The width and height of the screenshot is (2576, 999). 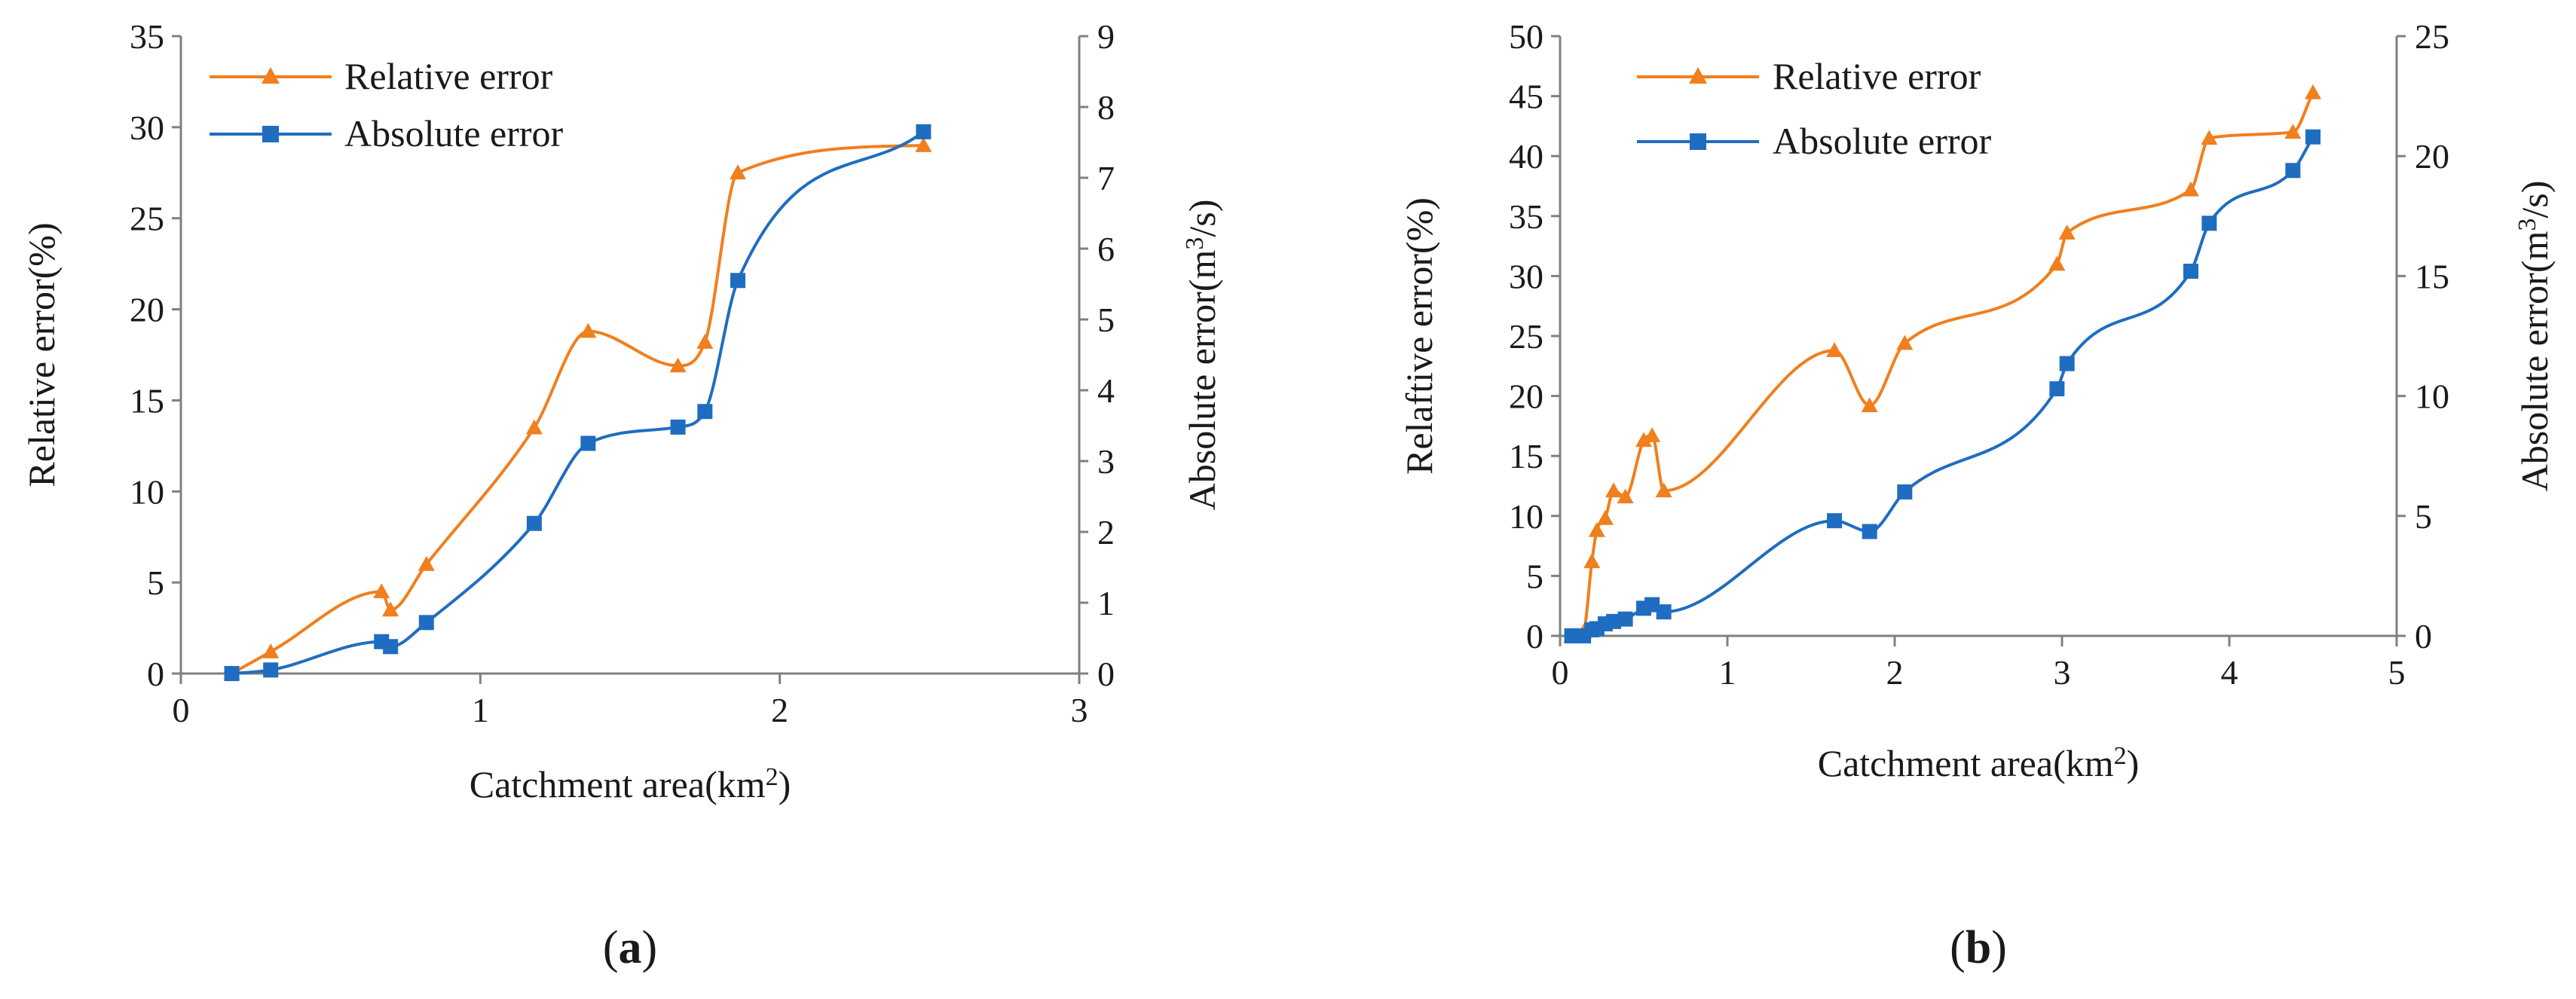 I want to click on panel-b-y-tick-label: 45, so click(x=1526, y=97).